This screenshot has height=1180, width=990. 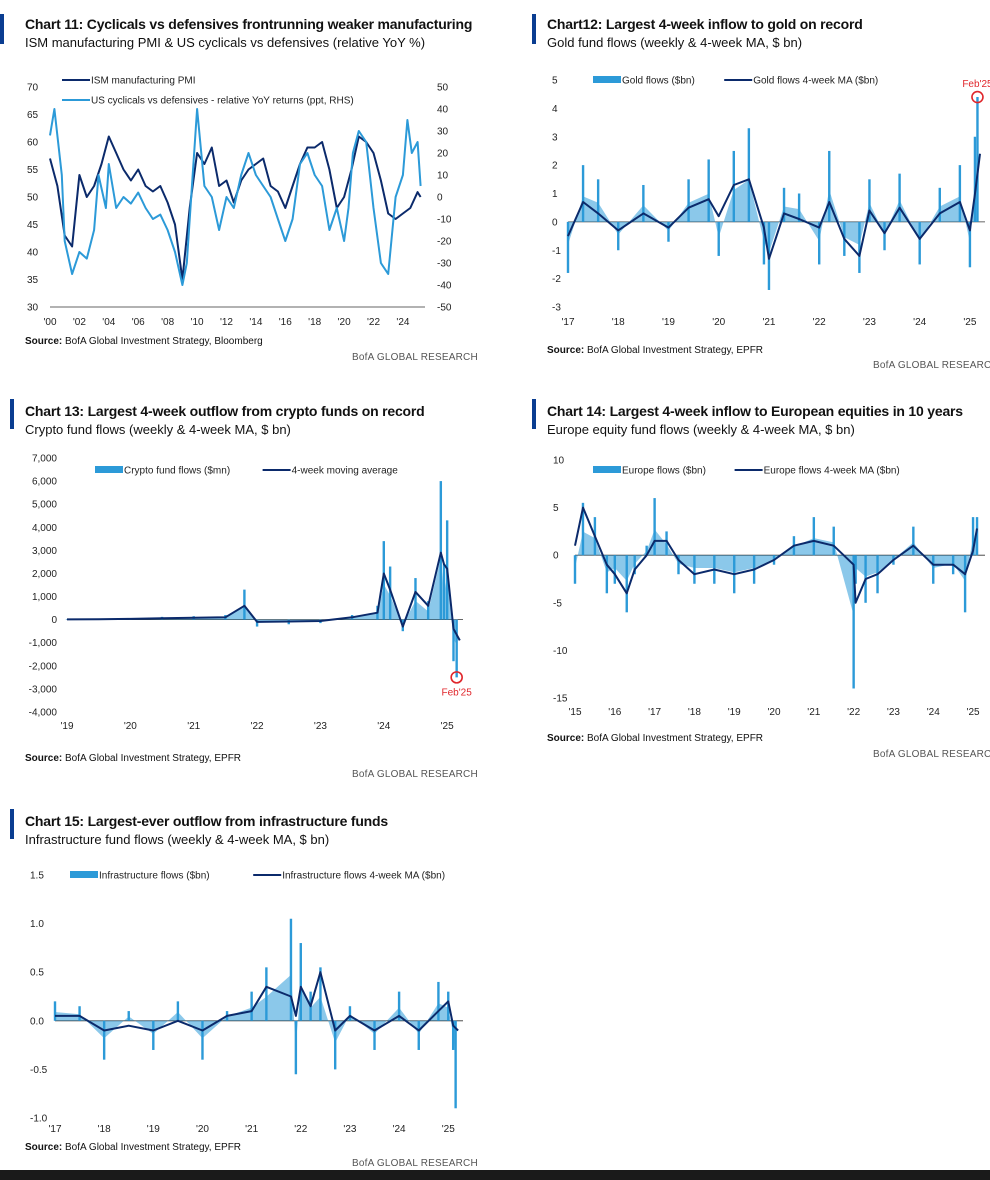 What do you see at coordinates (556, 308) in the screenshot?
I see `y-tick-label: -3` at bounding box center [556, 308].